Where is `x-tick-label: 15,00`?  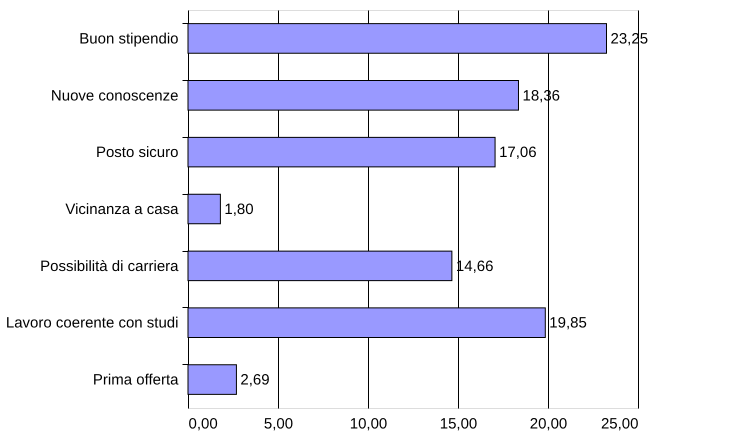 x-tick-label: 15,00 is located at coordinates (459, 424).